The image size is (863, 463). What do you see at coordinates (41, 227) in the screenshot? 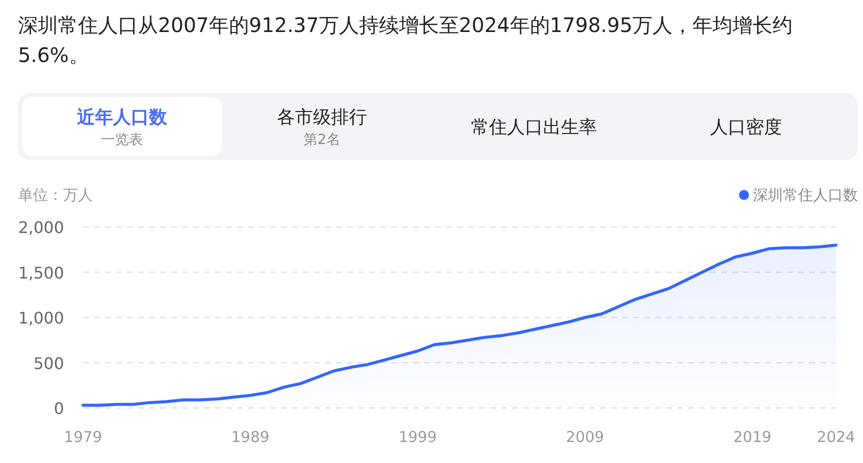
I see `y-tick-label: 2,000` at bounding box center [41, 227].